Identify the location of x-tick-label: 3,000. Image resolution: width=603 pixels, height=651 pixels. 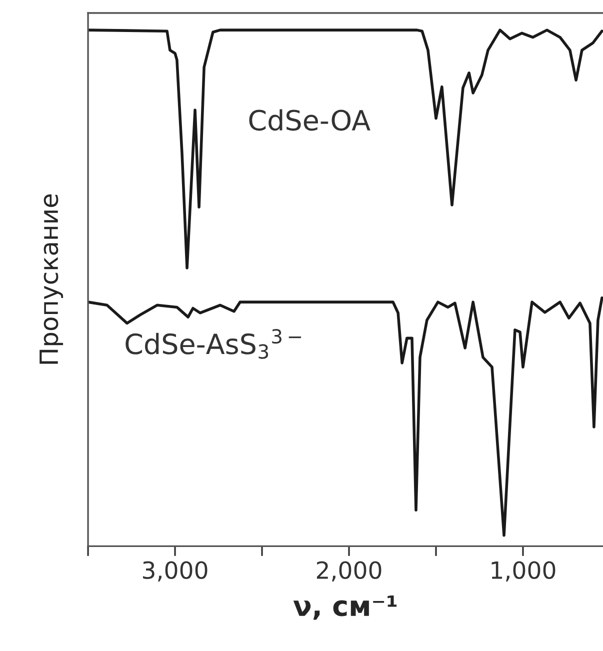
(175, 571).